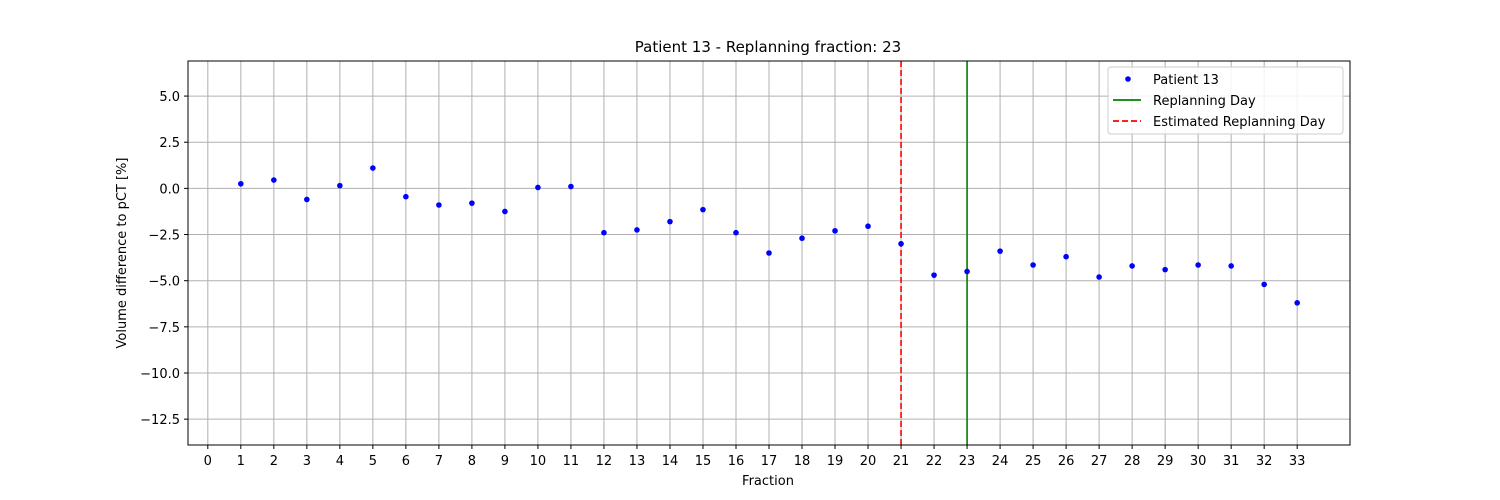  What do you see at coordinates (868, 461) in the screenshot?
I see `x-tick-label: 20` at bounding box center [868, 461].